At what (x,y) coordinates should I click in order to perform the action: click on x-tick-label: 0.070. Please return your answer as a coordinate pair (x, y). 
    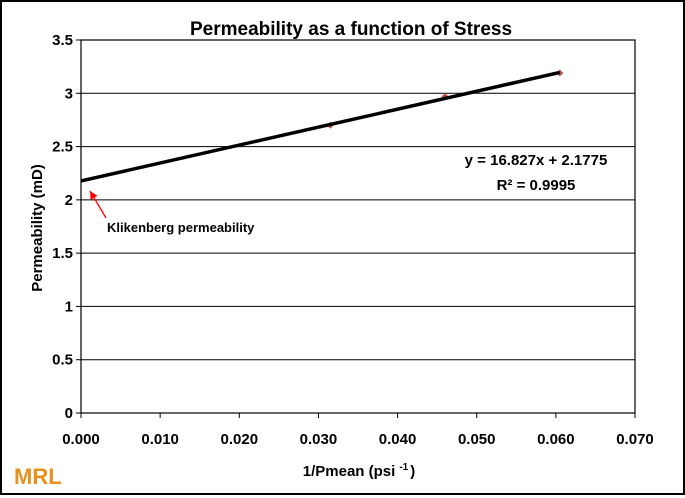
    Looking at the image, I should click on (635, 439).